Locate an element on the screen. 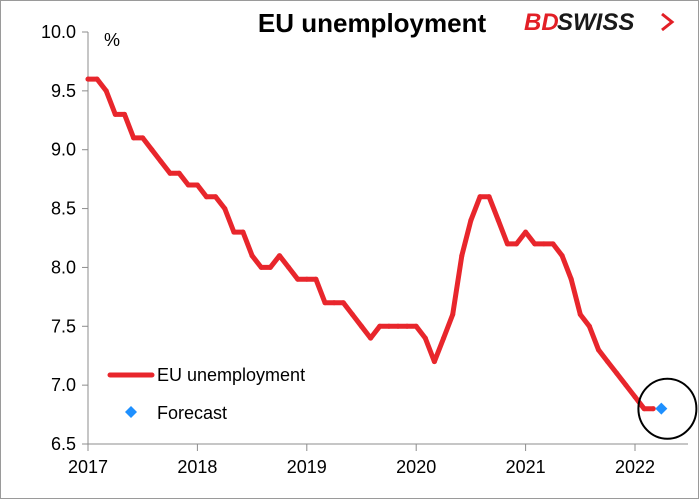 This screenshot has width=699, height=499. y-tick-label: 9.5 is located at coordinates (63, 91).